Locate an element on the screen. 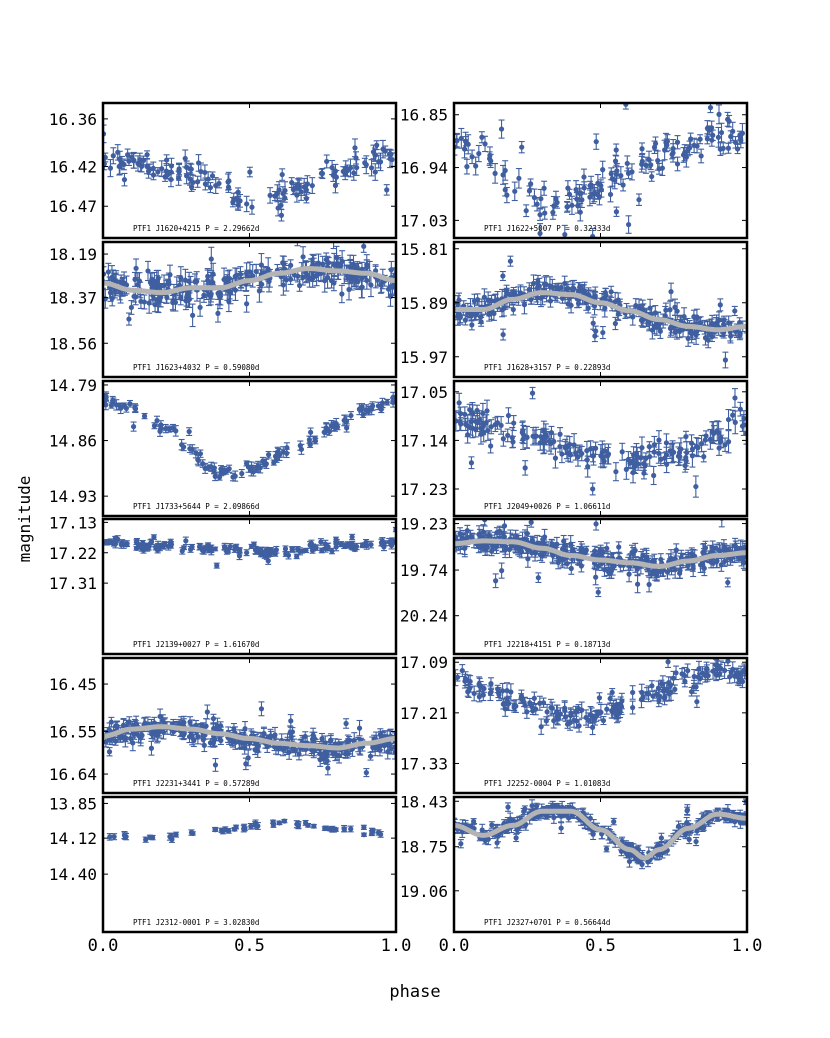 The width and height of the screenshot is (830, 1038). panel-title: PTF1 J1622+5007 P = 0.32333d is located at coordinates (547, 228).